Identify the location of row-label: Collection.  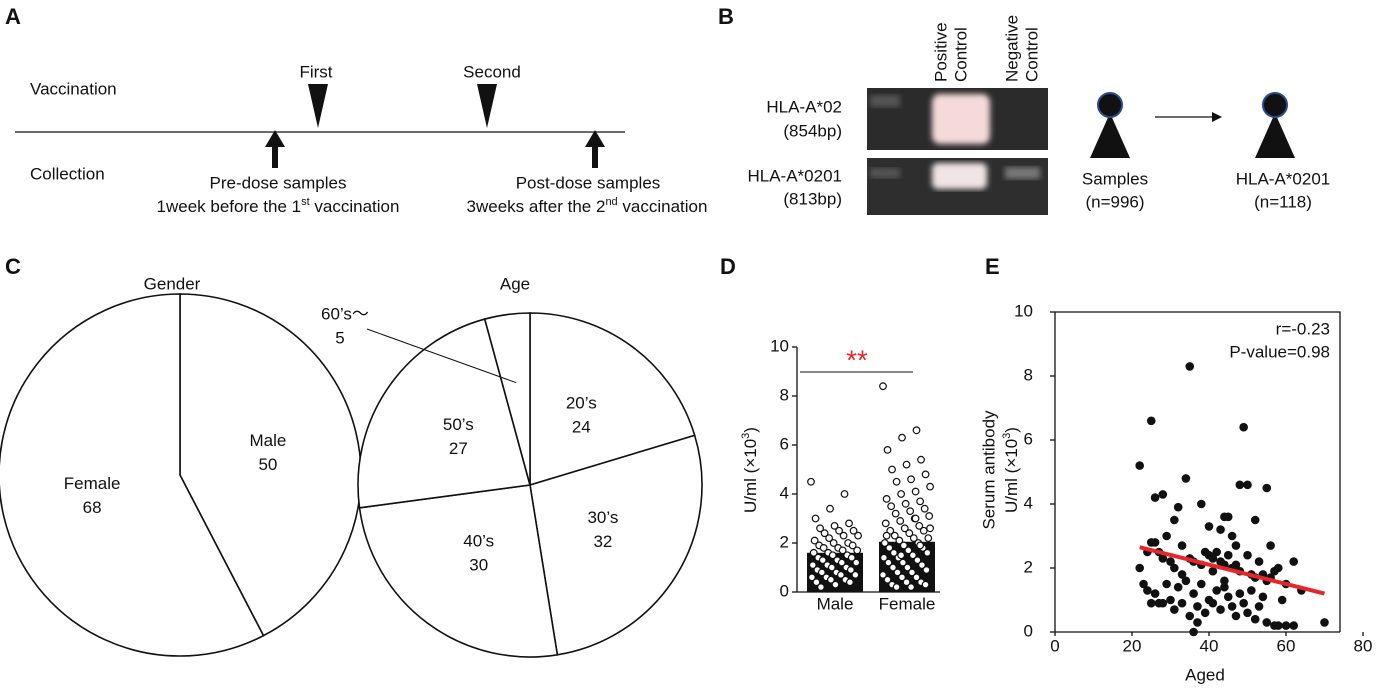
(67, 173).